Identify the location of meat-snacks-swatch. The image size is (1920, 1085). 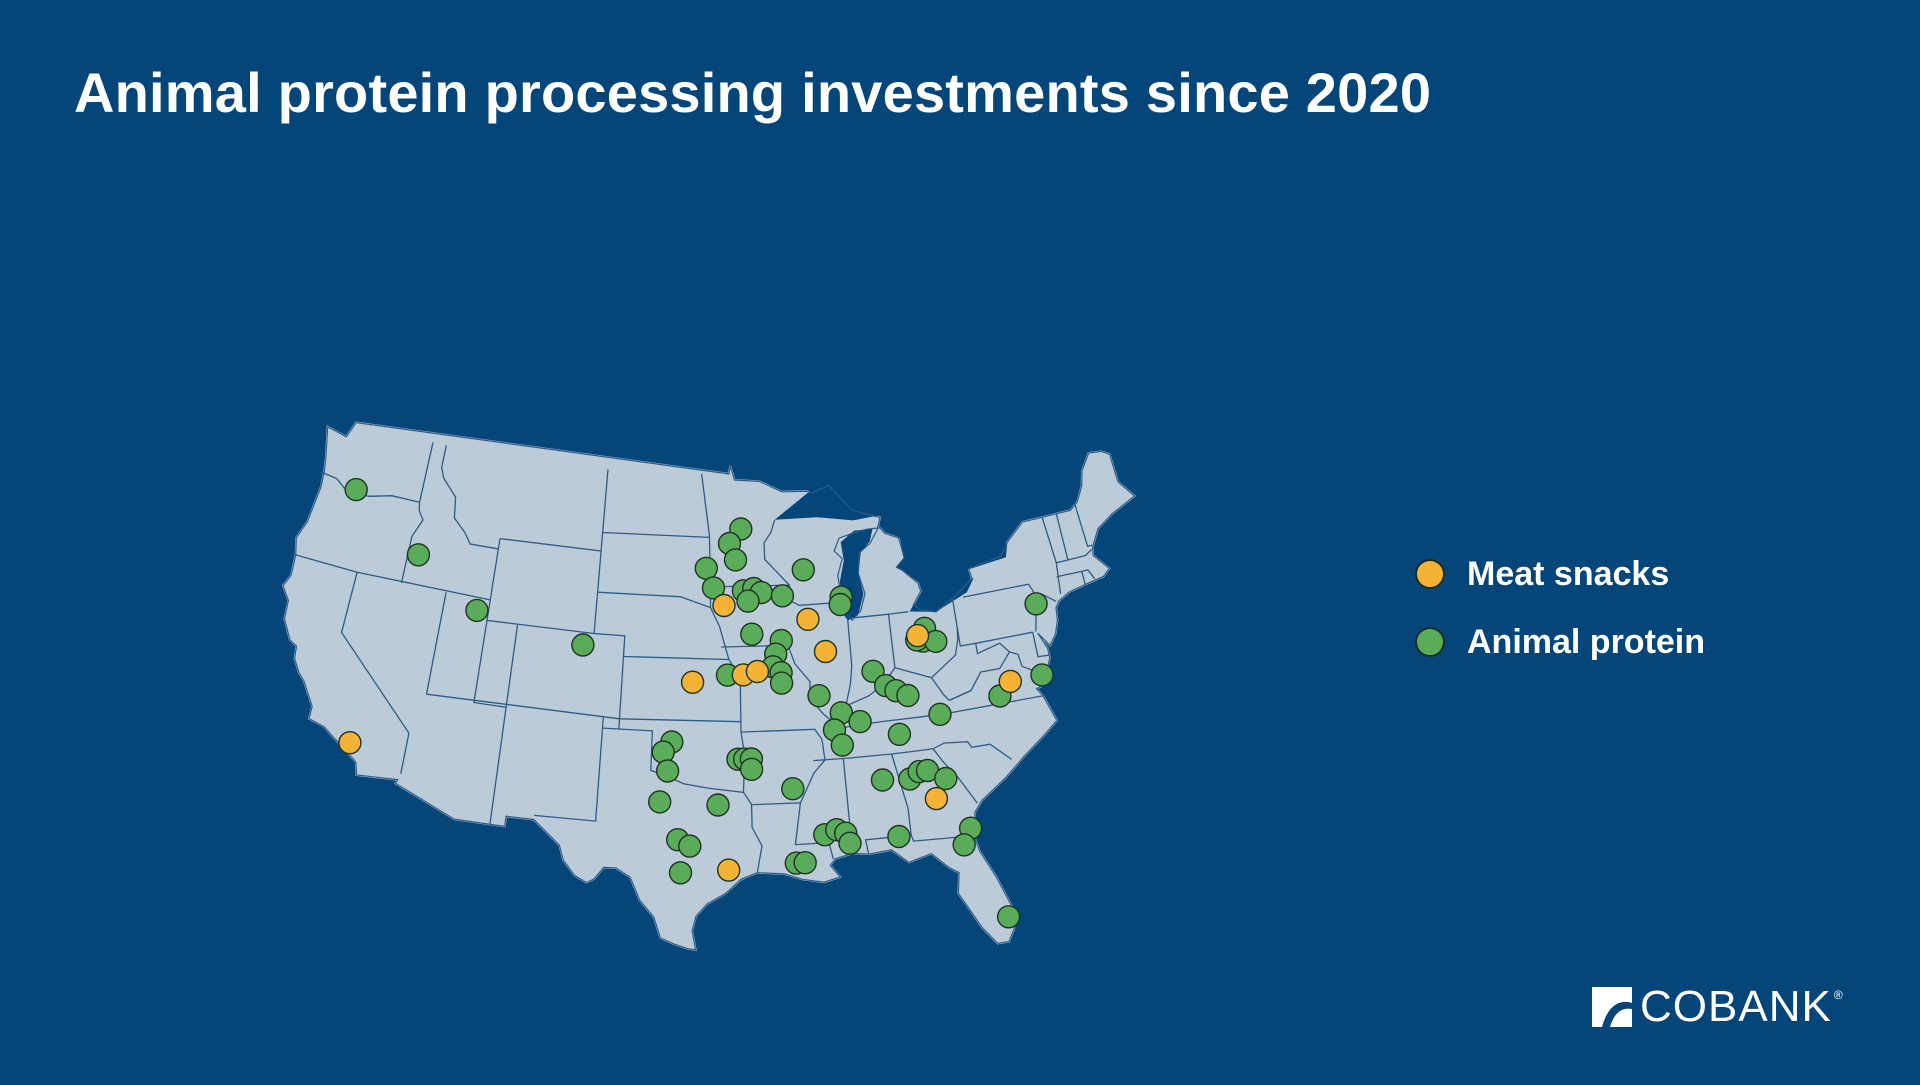
(1430, 574).